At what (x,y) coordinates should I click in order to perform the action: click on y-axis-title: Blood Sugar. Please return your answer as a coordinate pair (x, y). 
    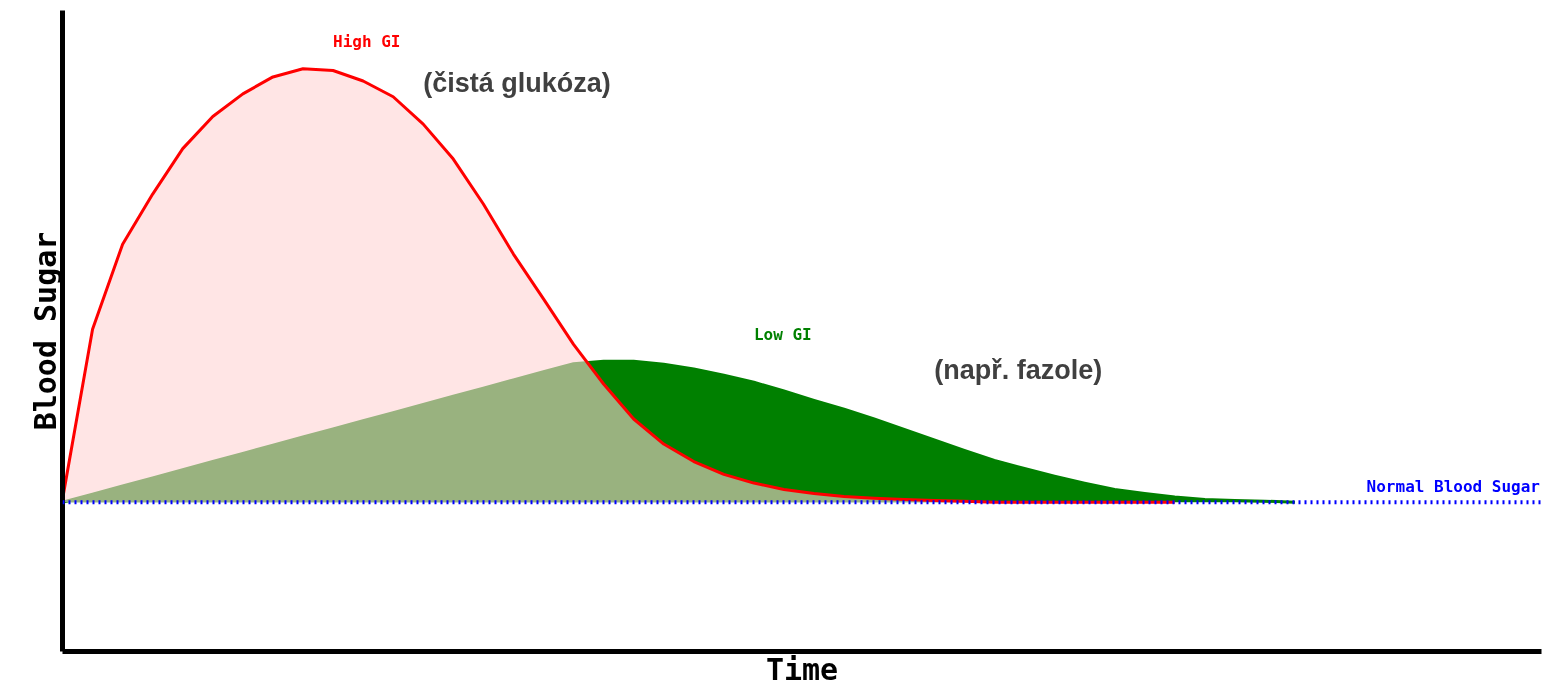
    Looking at the image, I should click on (45, 331).